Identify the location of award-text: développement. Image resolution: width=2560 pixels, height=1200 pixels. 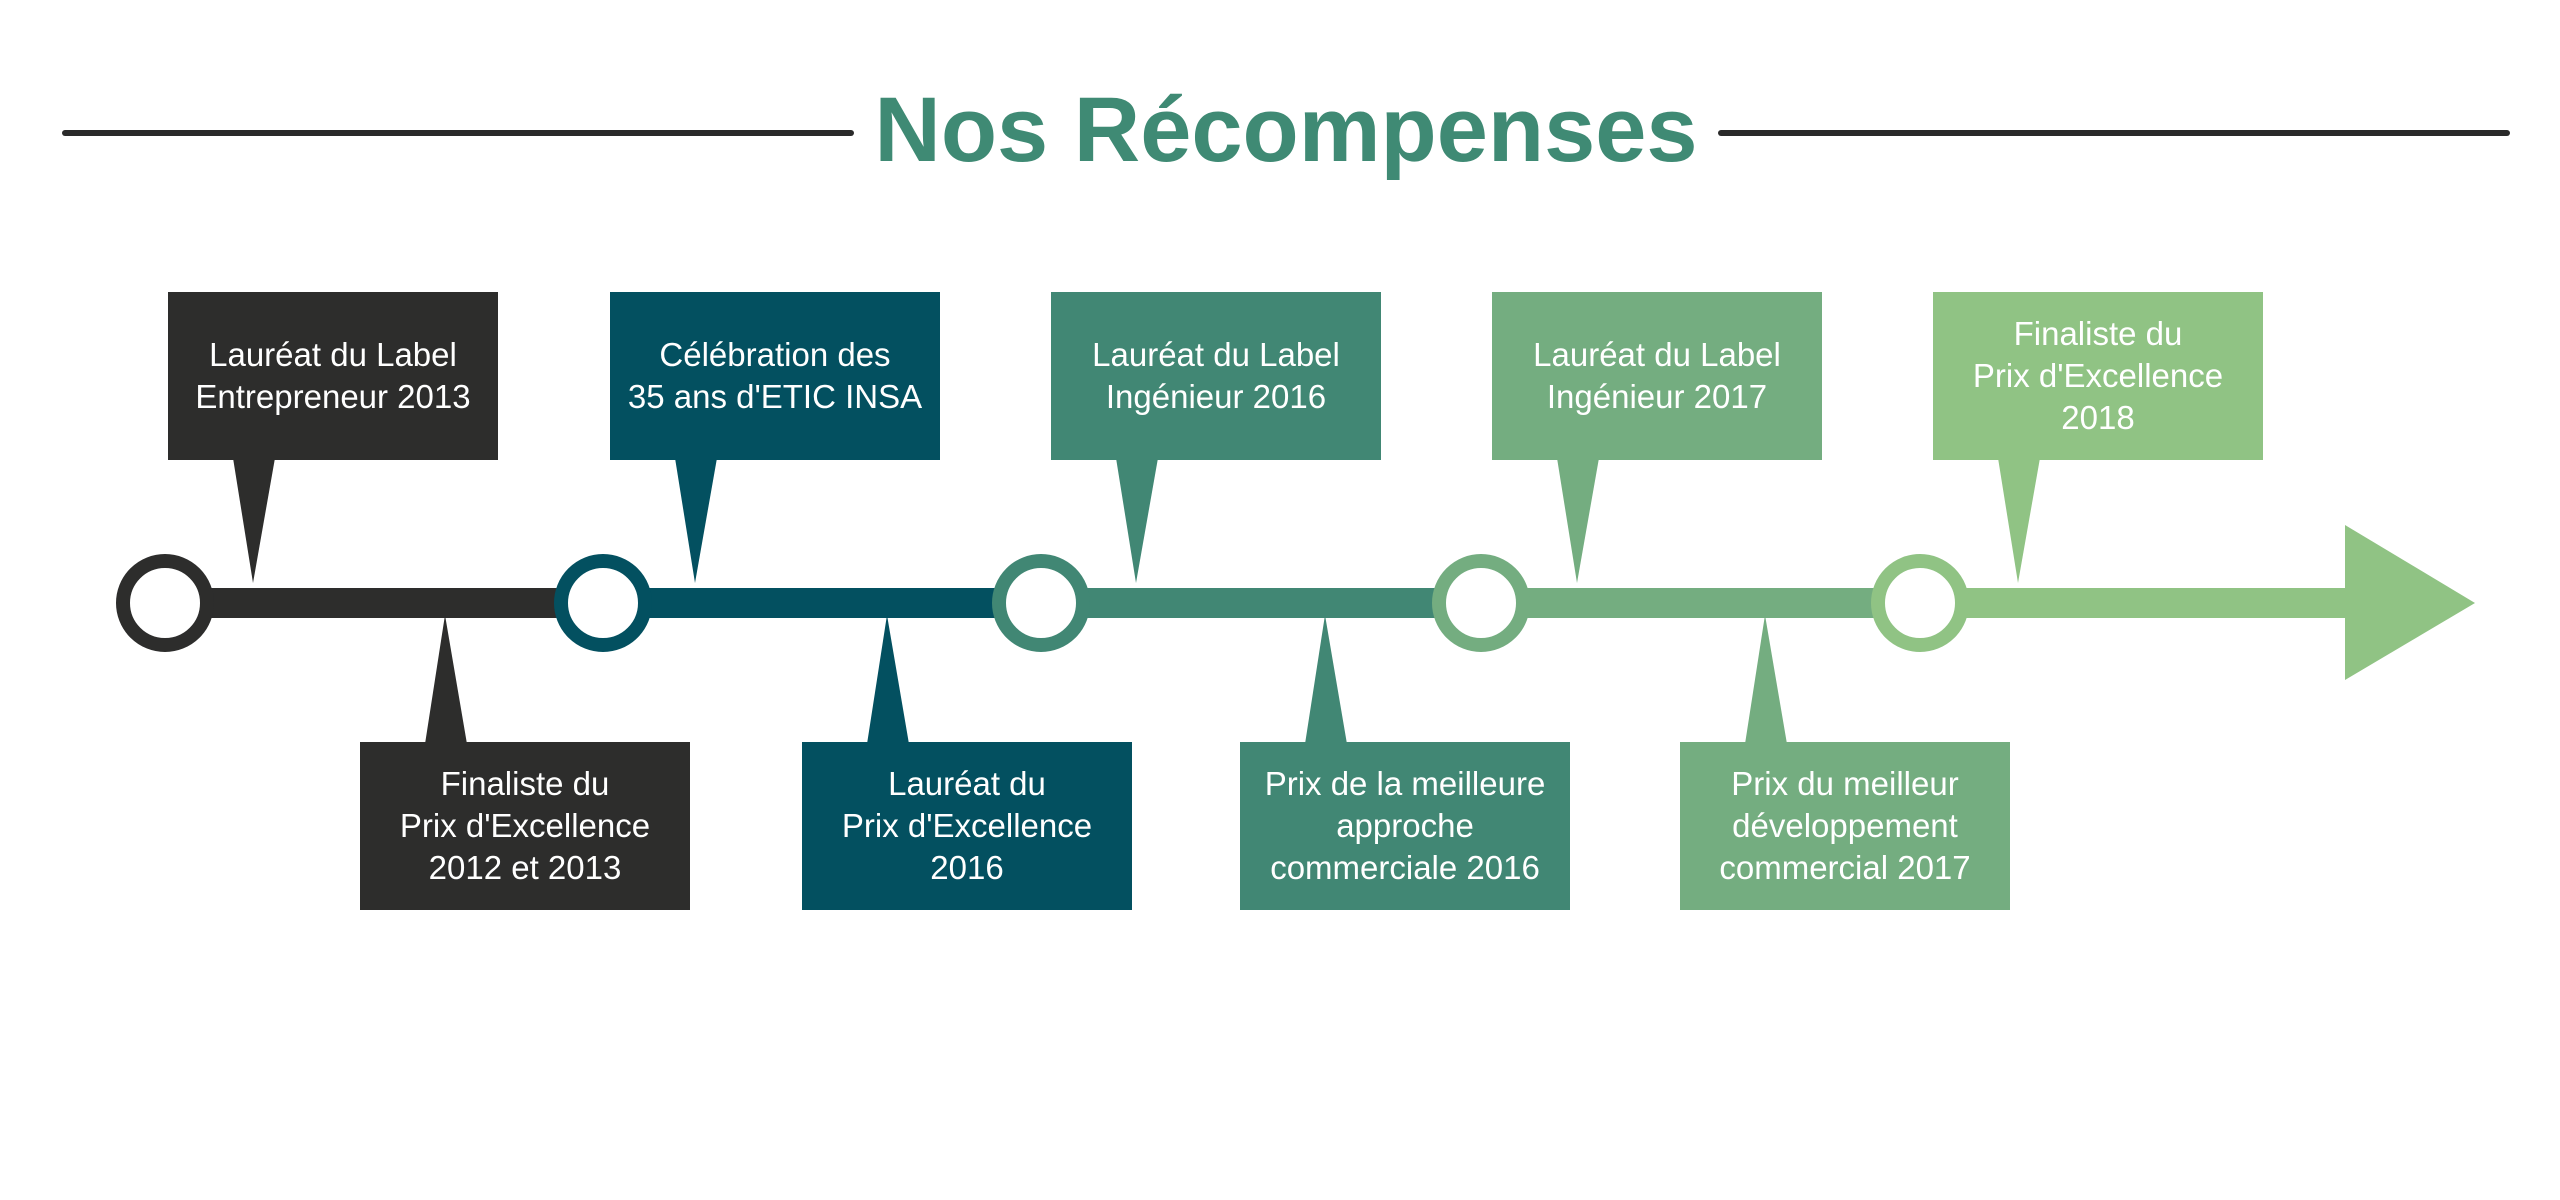
(1845, 825).